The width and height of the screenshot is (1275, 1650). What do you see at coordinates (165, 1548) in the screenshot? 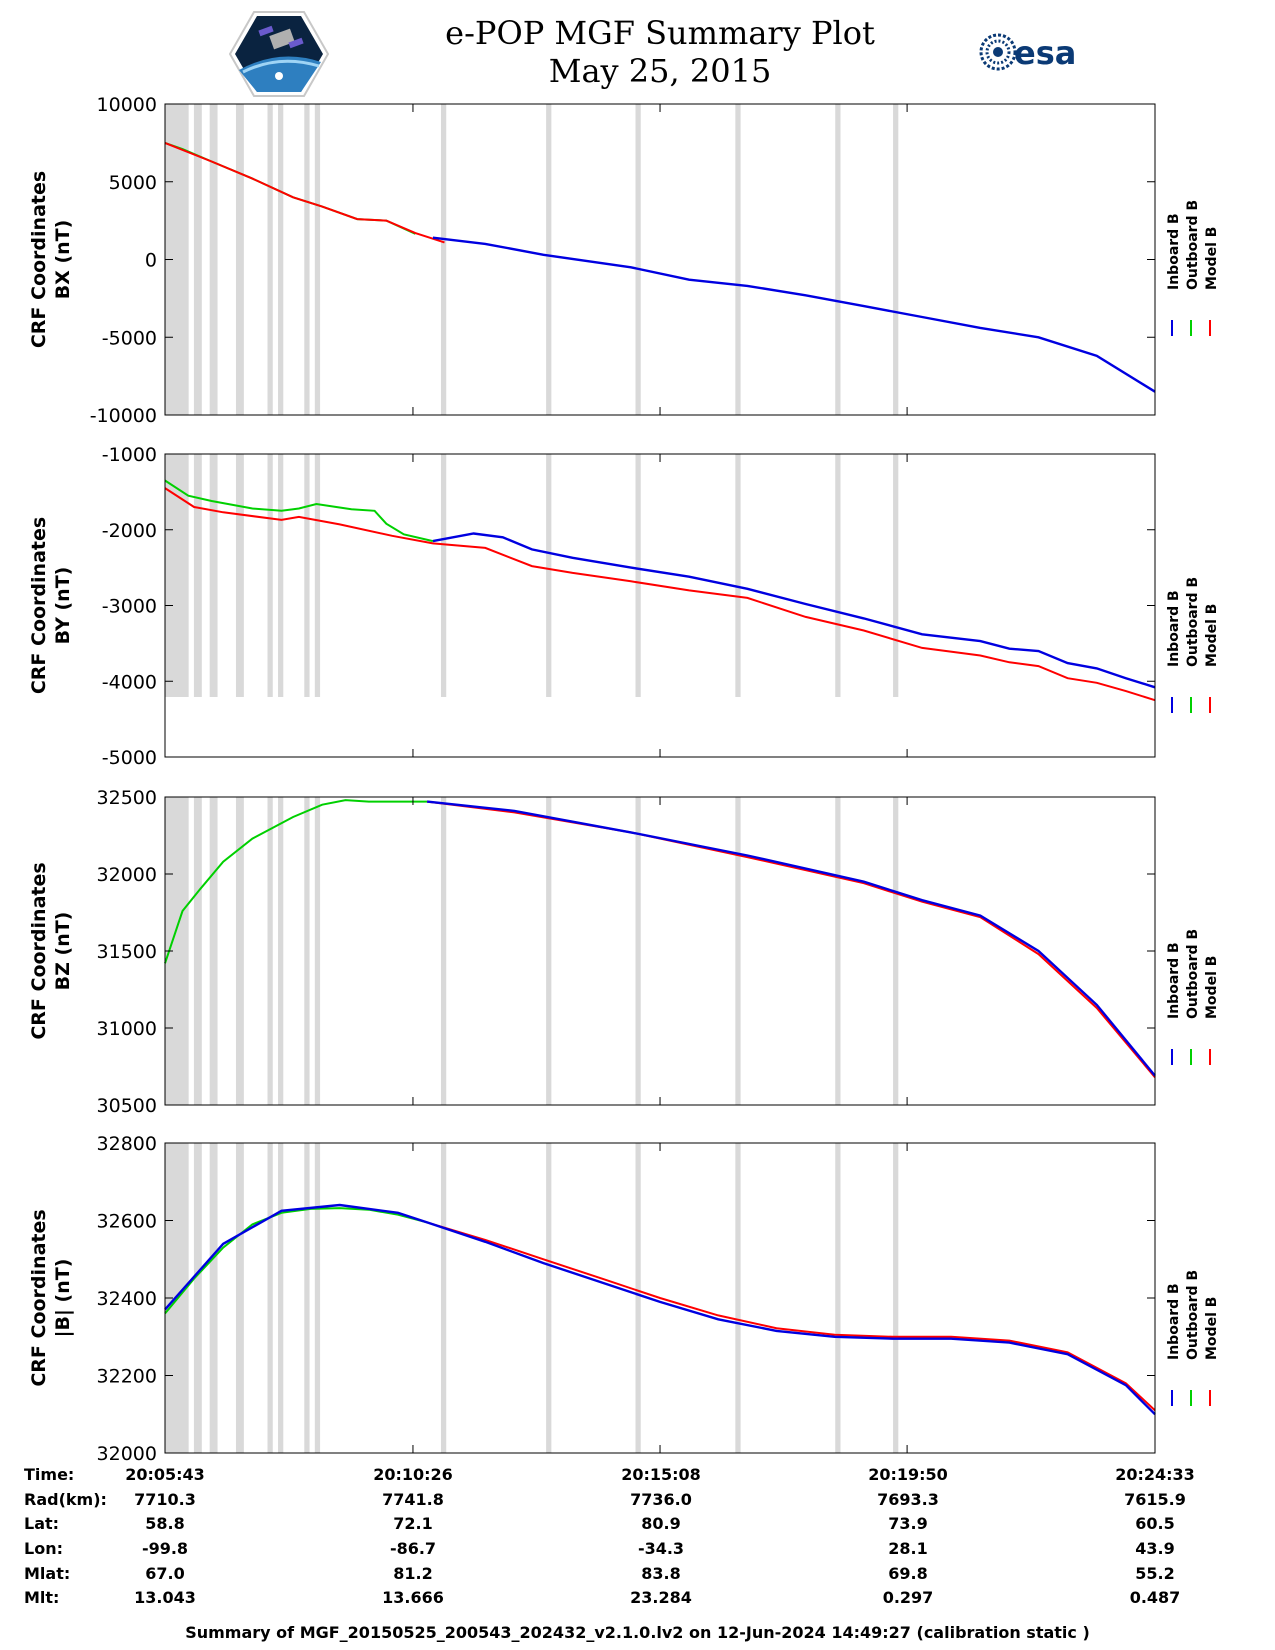
I see `ephemeris-value: -99.8` at bounding box center [165, 1548].